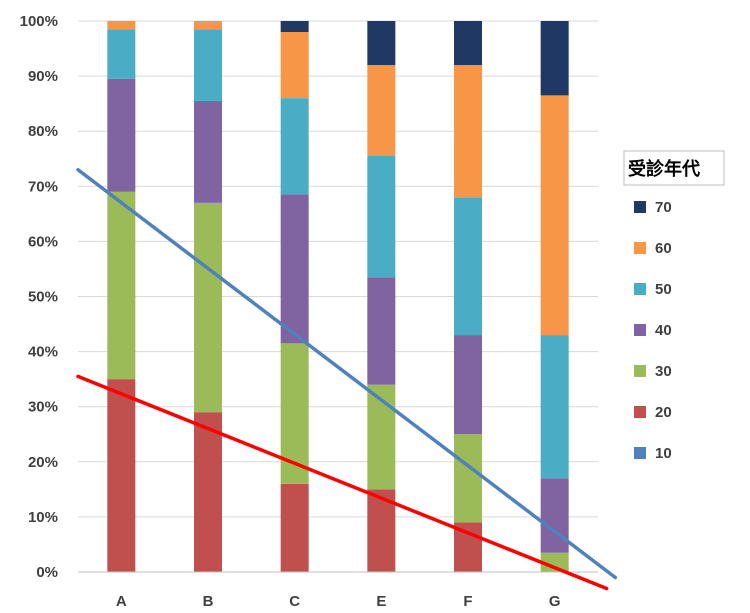 The width and height of the screenshot is (750, 613). Describe the element at coordinates (43, 407) in the screenshot. I see `y-tick-label: 30%` at that location.